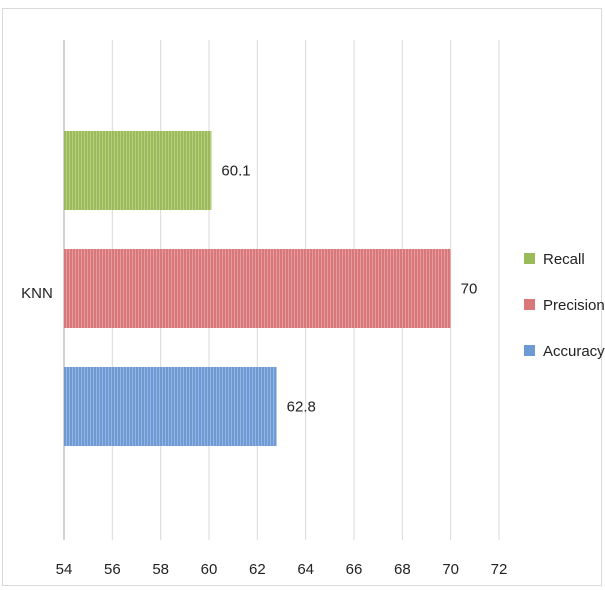  I want to click on data-label-recall: 60.1, so click(235, 171).